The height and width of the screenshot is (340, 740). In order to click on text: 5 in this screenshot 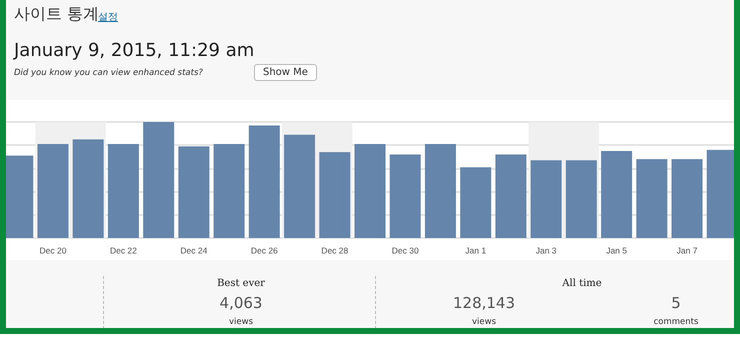, I will do `click(676, 303)`.